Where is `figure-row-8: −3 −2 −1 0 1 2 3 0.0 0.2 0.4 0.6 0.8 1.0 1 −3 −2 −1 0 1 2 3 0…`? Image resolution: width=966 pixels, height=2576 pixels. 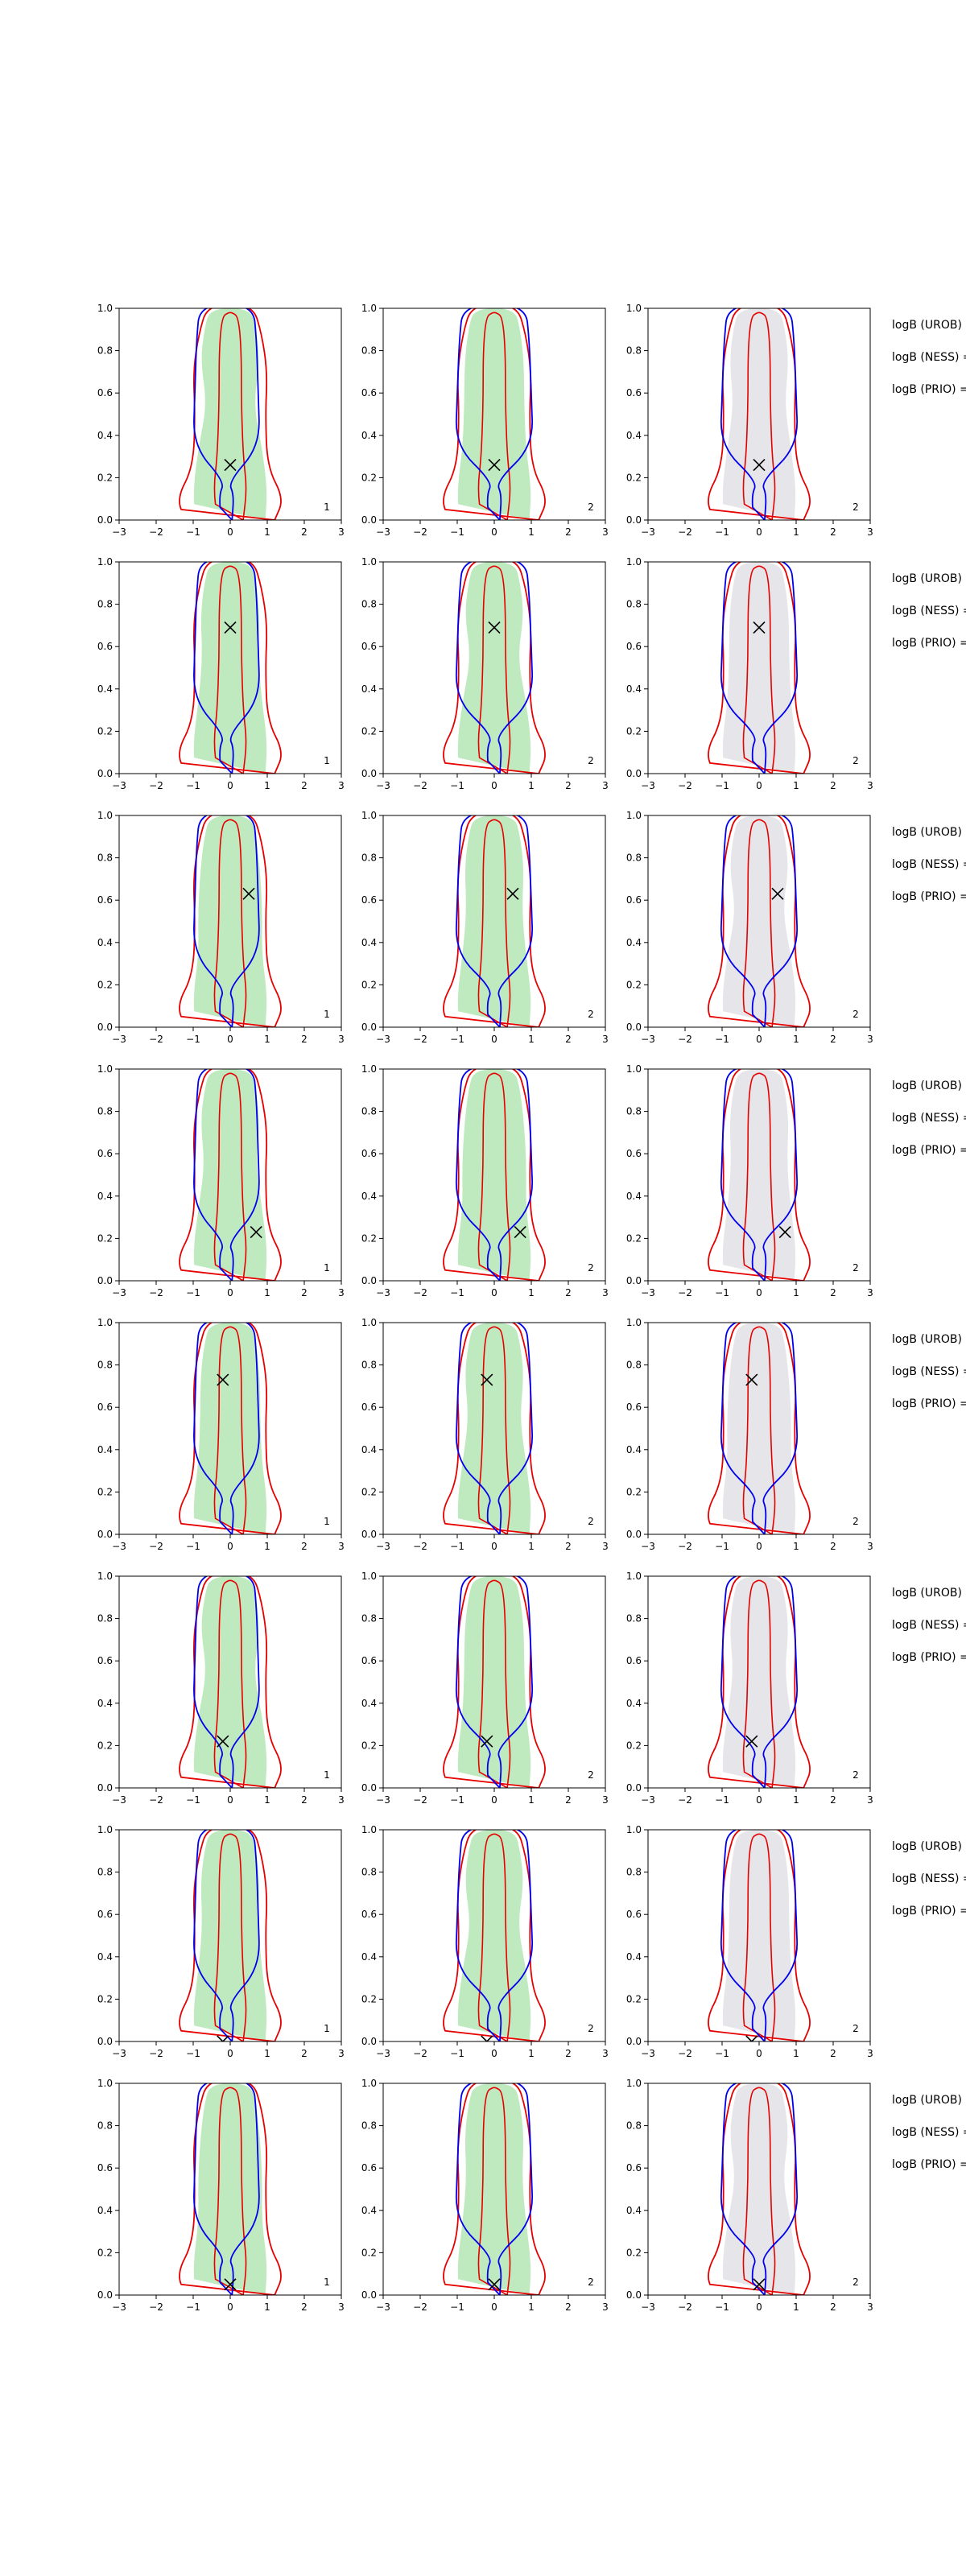
figure-row-8: −3 −2 −1 0 1 2 3 0.0 0.2 0.4 0.6 0.8 1.0 1 −3 −2 −1 0 1 2 3 0… is located at coordinates (531, 2195).